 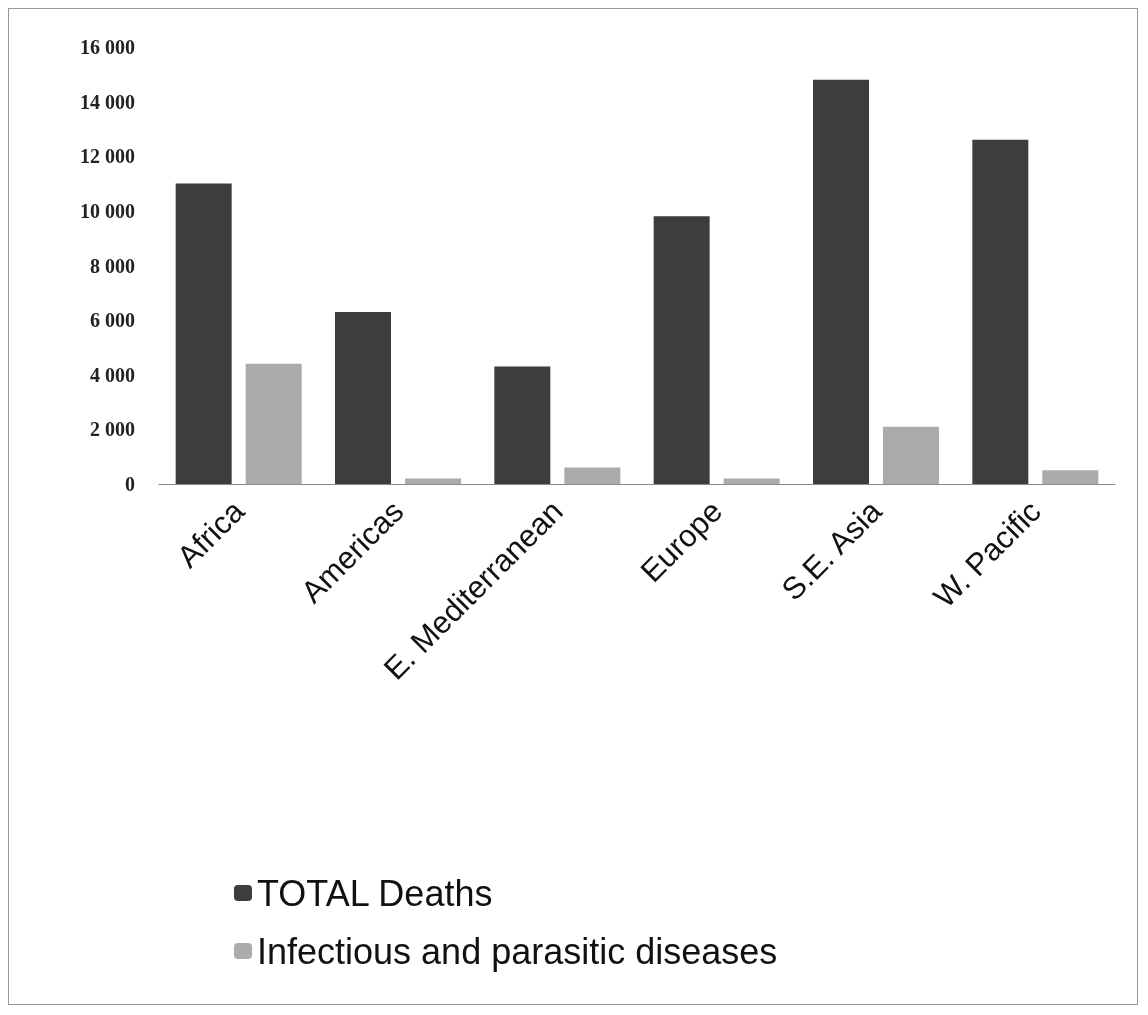 What do you see at coordinates (831, 550) in the screenshot?
I see `x-tick-label: S.E. Asia` at bounding box center [831, 550].